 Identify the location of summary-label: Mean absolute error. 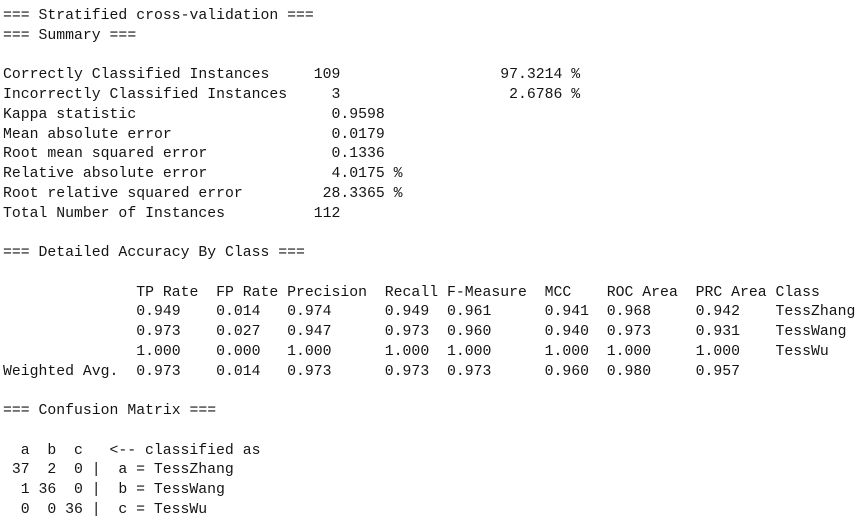
(87, 134).